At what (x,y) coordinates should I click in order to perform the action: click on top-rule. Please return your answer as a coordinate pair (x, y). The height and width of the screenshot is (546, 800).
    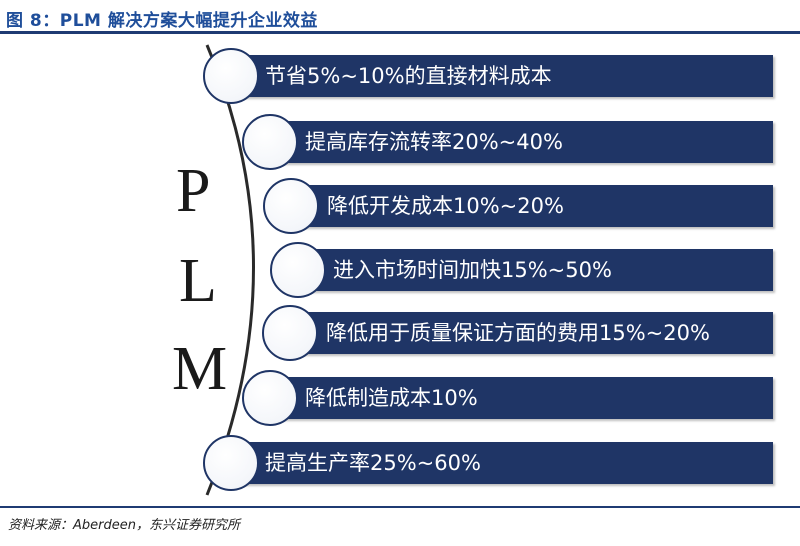
    Looking at the image, I should click on (400, 32).